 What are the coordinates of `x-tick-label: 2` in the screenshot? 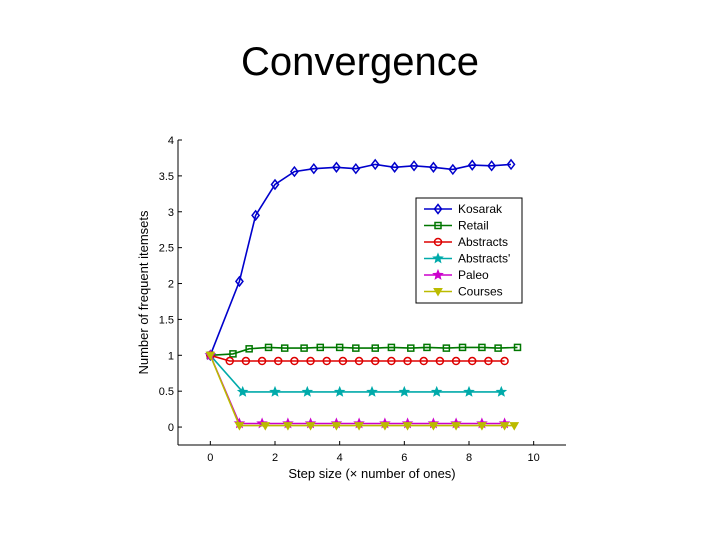 It's located at (275, 458).